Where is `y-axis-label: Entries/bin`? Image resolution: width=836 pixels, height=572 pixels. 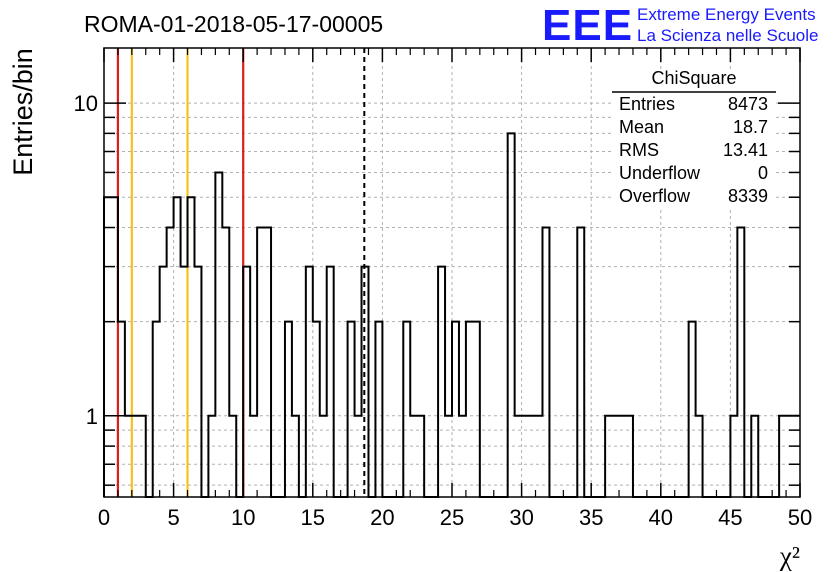 y-axis-label: Entries/bin is located at coordinates (23, 112).